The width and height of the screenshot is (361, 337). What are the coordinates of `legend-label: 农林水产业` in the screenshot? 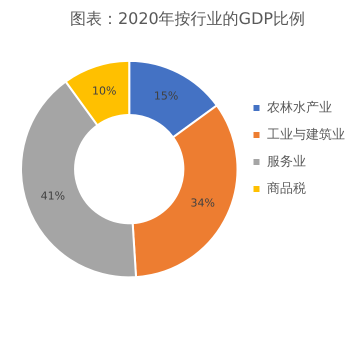 It's located at (299, 108).